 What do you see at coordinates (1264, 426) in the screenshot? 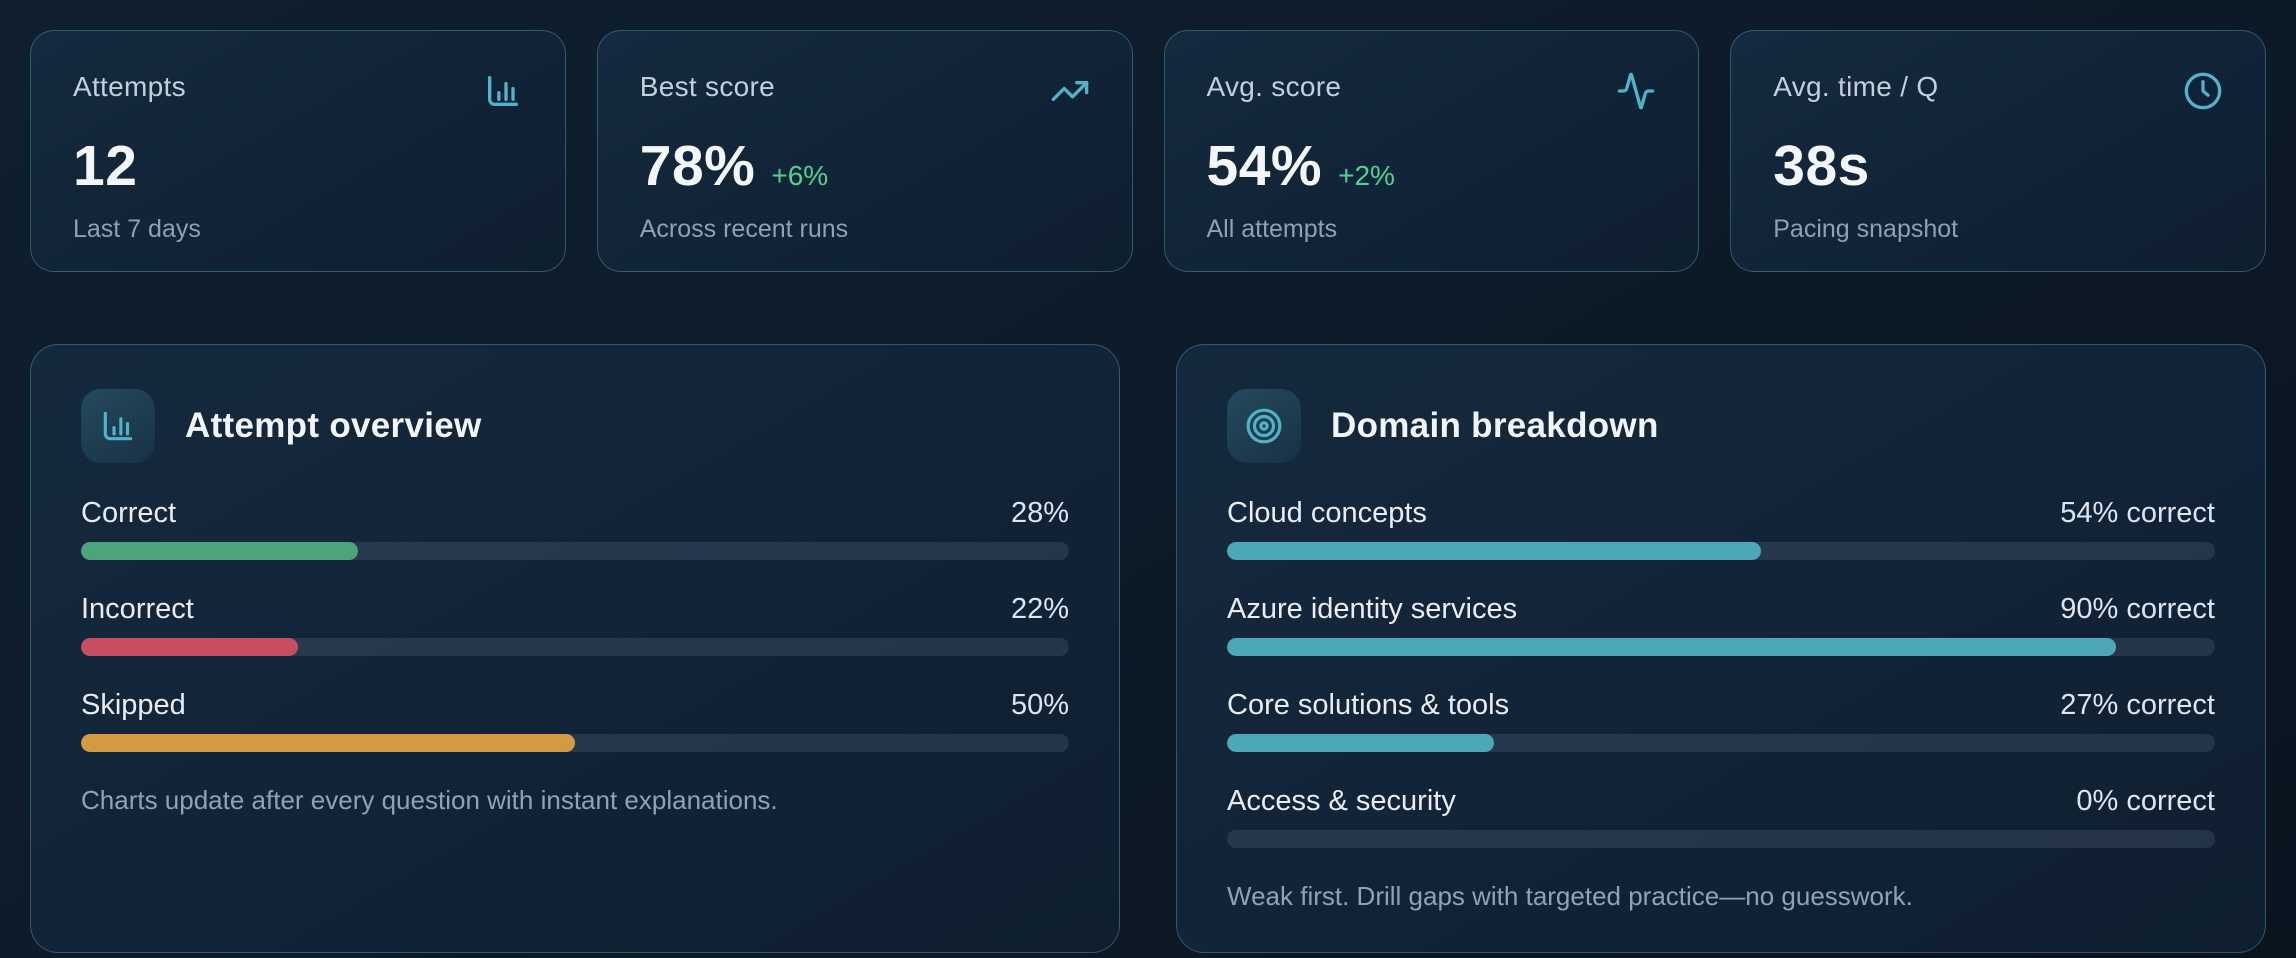
I see `target-icon` at bounding box center [1264, 426].